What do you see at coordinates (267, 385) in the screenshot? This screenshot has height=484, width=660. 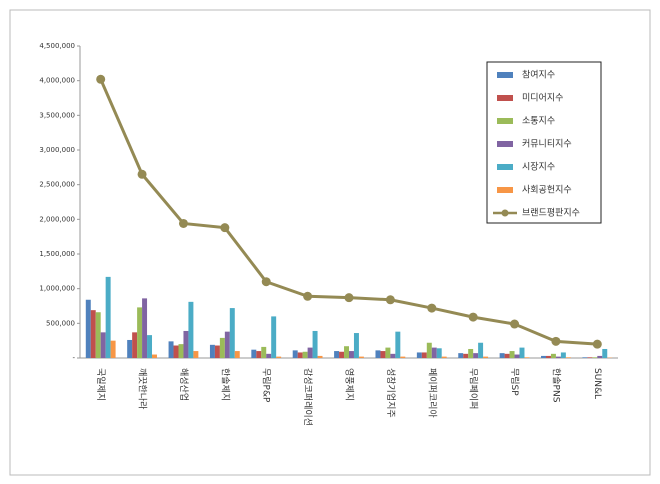 I see `x-tick-label: 무림P&P` at bounding box center [267, 385].